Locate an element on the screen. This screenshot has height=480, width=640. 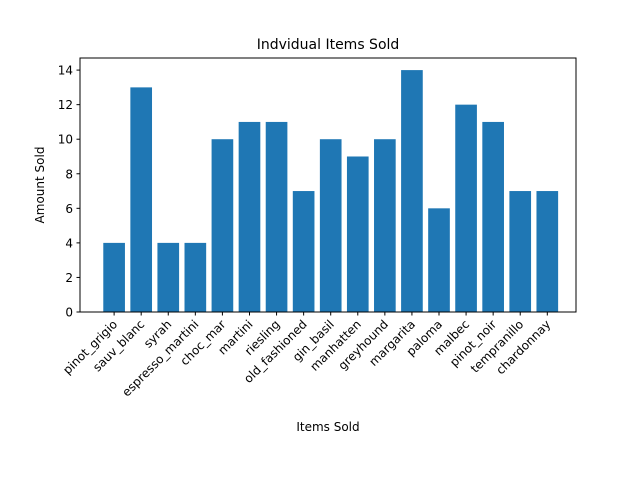
bar-syrah is located at coordinates (168, 277).